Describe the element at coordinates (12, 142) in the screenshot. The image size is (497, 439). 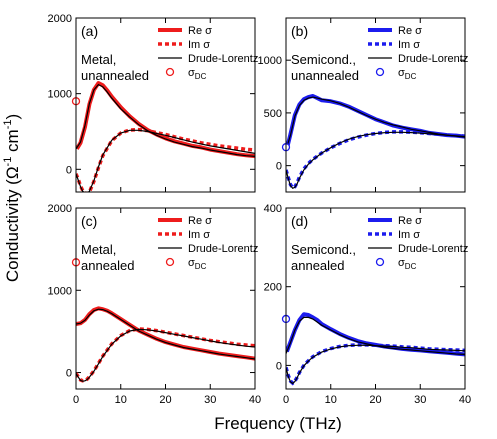
I see `y-axis-label-mid: cm` at that location.